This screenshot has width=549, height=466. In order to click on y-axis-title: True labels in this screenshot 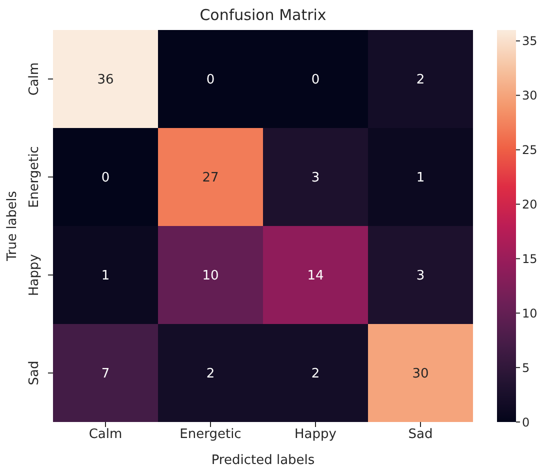, I will do `click(12, 226)`.